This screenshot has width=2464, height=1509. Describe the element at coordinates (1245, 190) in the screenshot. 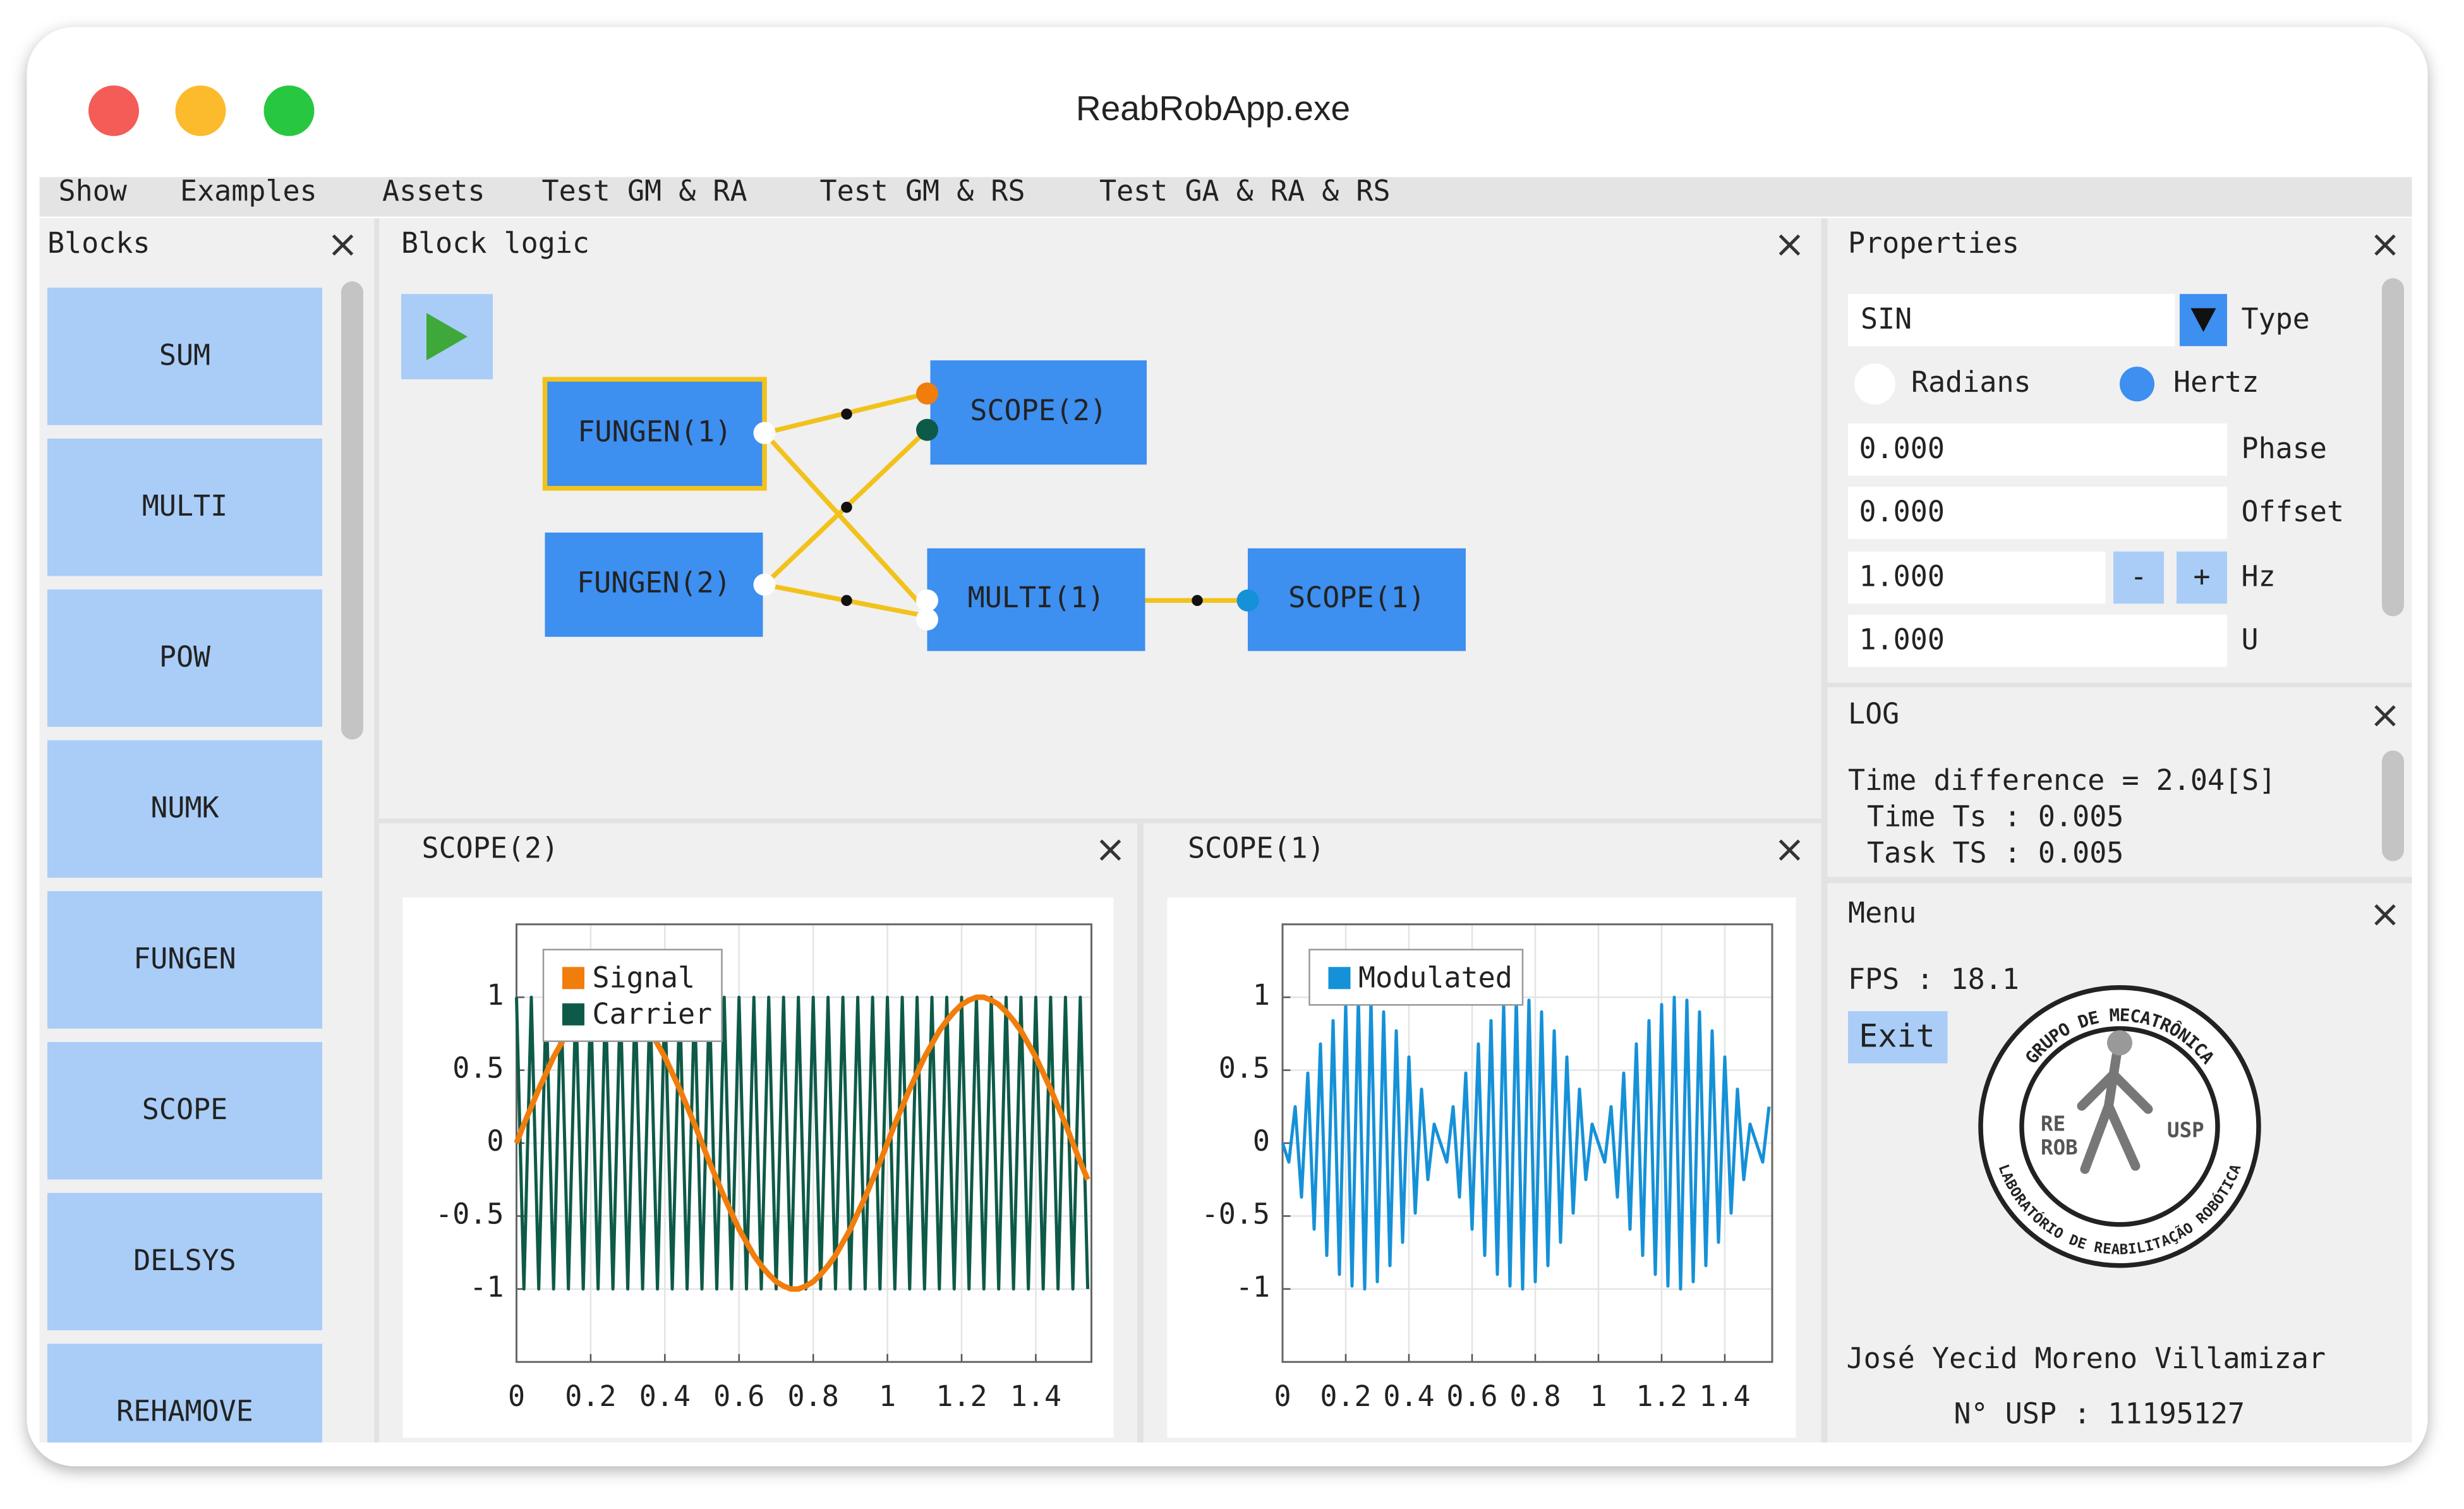

I see `menu-item: Test GA & RA & RS` at that location.